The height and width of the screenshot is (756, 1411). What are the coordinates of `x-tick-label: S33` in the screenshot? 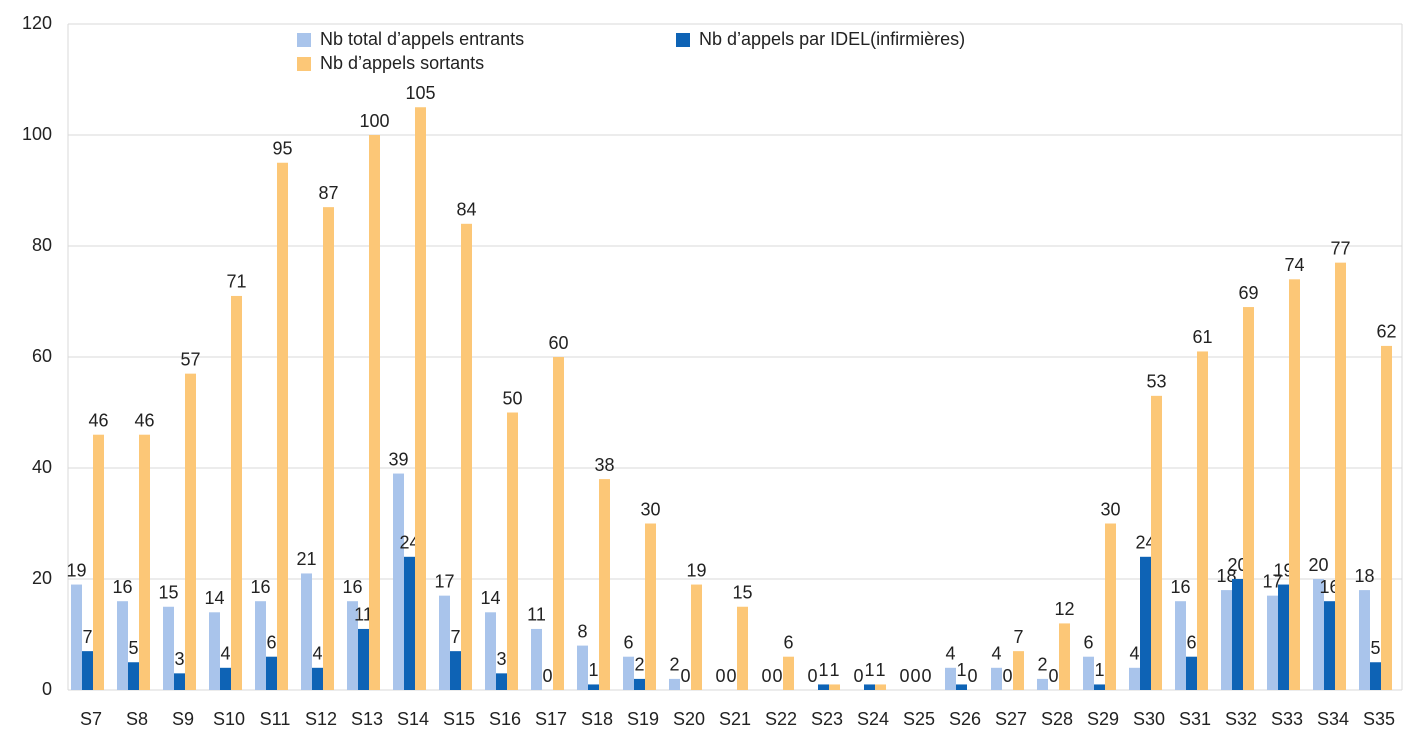 It's located at (1287, 719).